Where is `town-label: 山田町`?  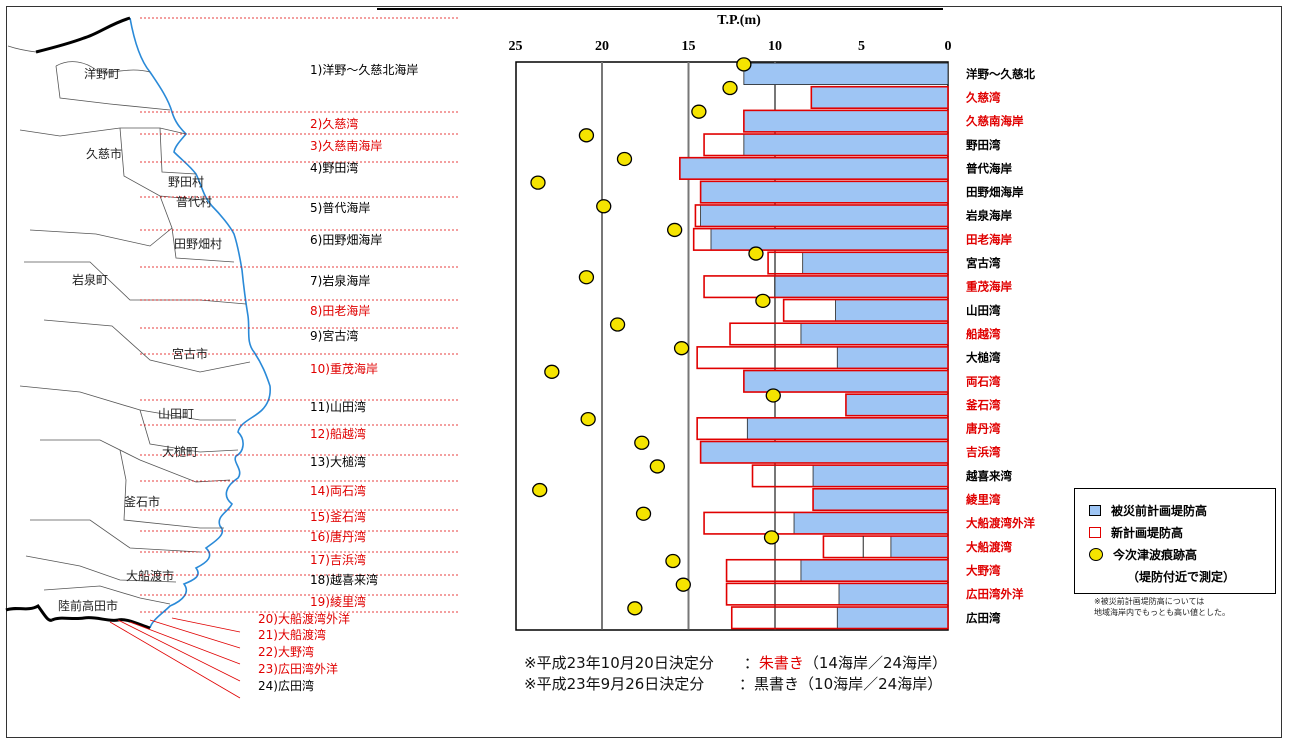
town-label: 山田町 is located at coordinates (176, 414).